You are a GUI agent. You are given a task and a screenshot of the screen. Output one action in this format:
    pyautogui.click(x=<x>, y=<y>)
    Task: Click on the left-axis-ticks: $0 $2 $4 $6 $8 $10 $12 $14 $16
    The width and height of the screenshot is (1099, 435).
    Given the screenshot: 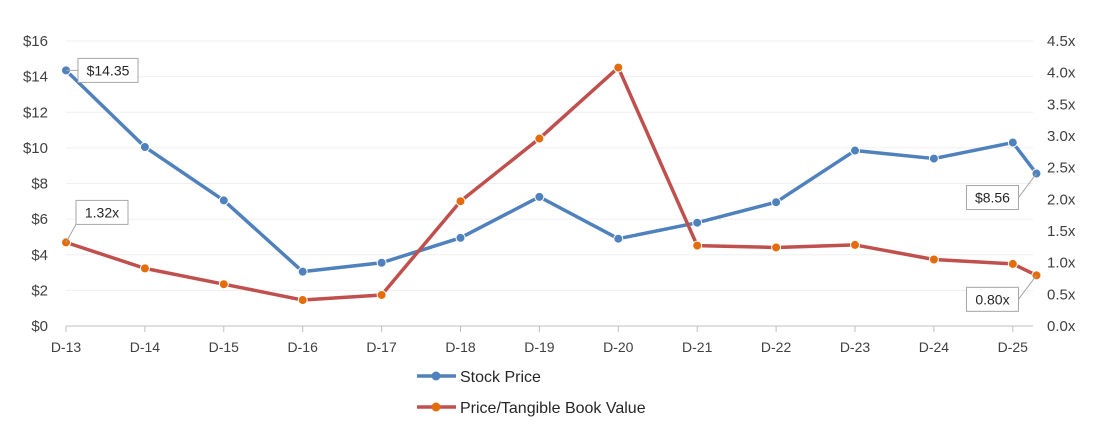 What is the action you would take?
    pyautogui.click(x=35, y=184)
    